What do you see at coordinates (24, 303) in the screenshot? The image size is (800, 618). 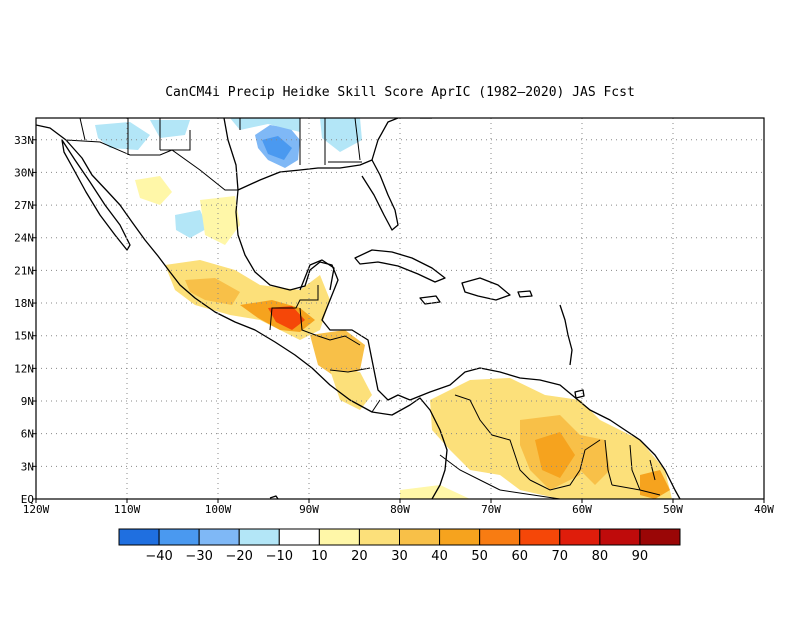 I see `lat-tick-label: 18N` at bounding box center [24, 303].